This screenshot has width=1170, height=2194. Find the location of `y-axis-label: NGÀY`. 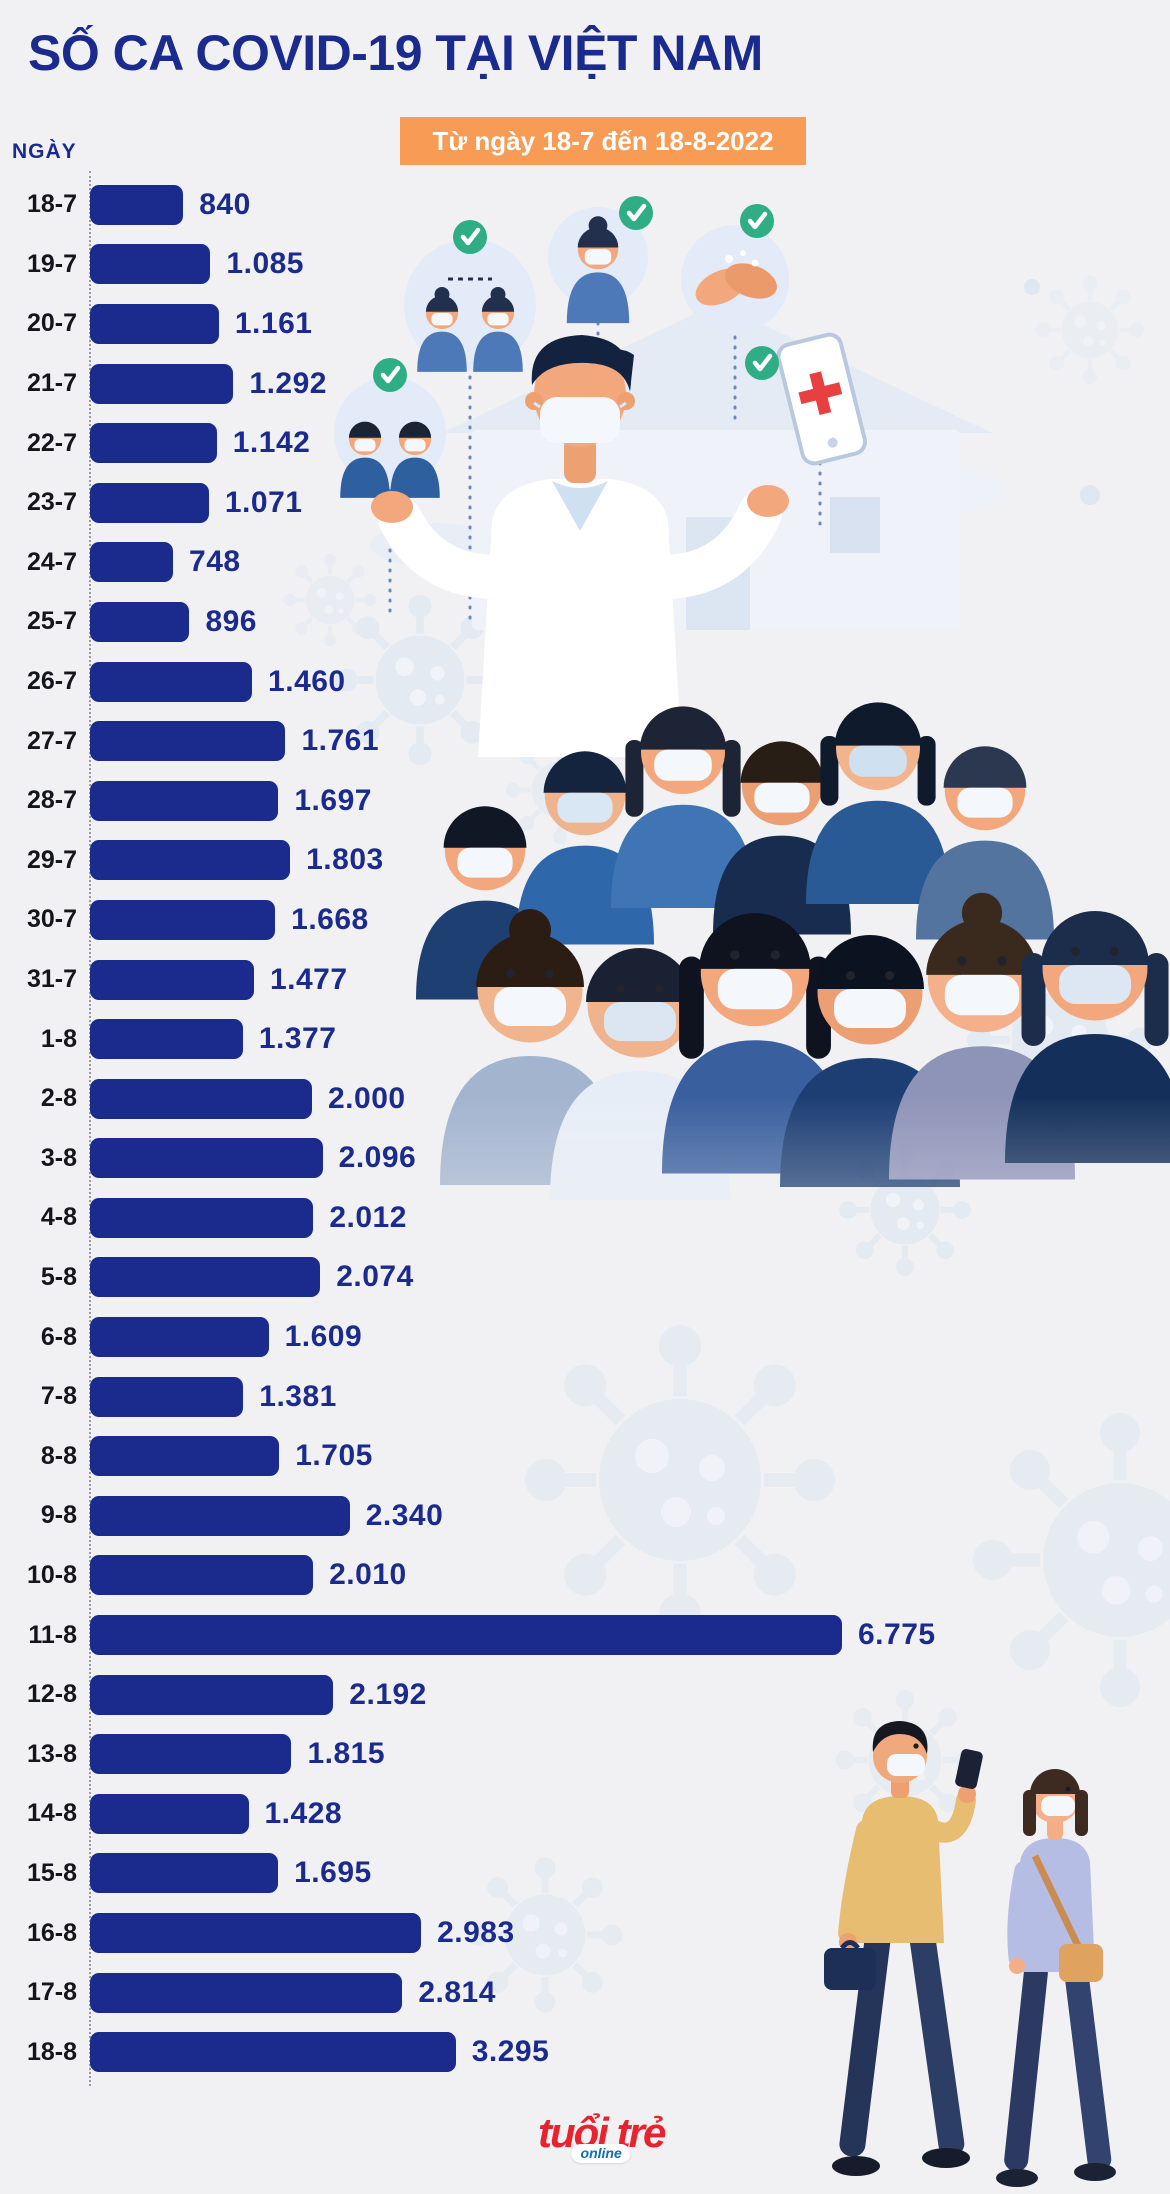

y-axis-label: NGÀY is located at coordinates (44, 151).